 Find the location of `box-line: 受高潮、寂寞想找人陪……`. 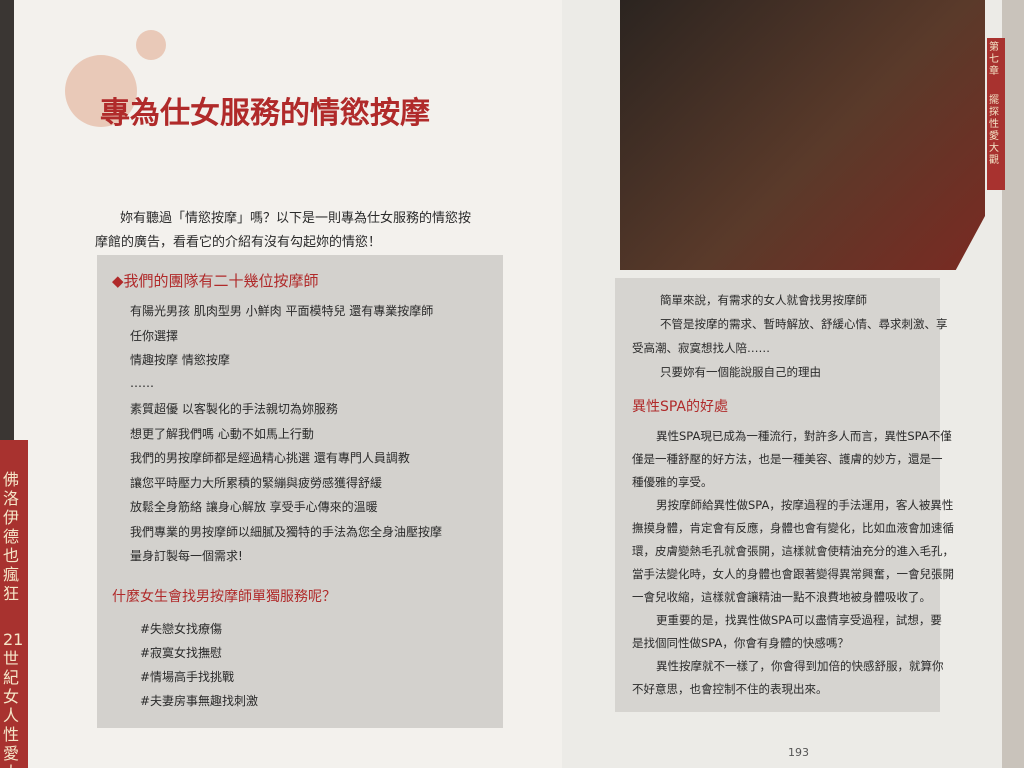

box-line: 受高潮、寂寞想找人陪…… is located at coordinates (701, 348).